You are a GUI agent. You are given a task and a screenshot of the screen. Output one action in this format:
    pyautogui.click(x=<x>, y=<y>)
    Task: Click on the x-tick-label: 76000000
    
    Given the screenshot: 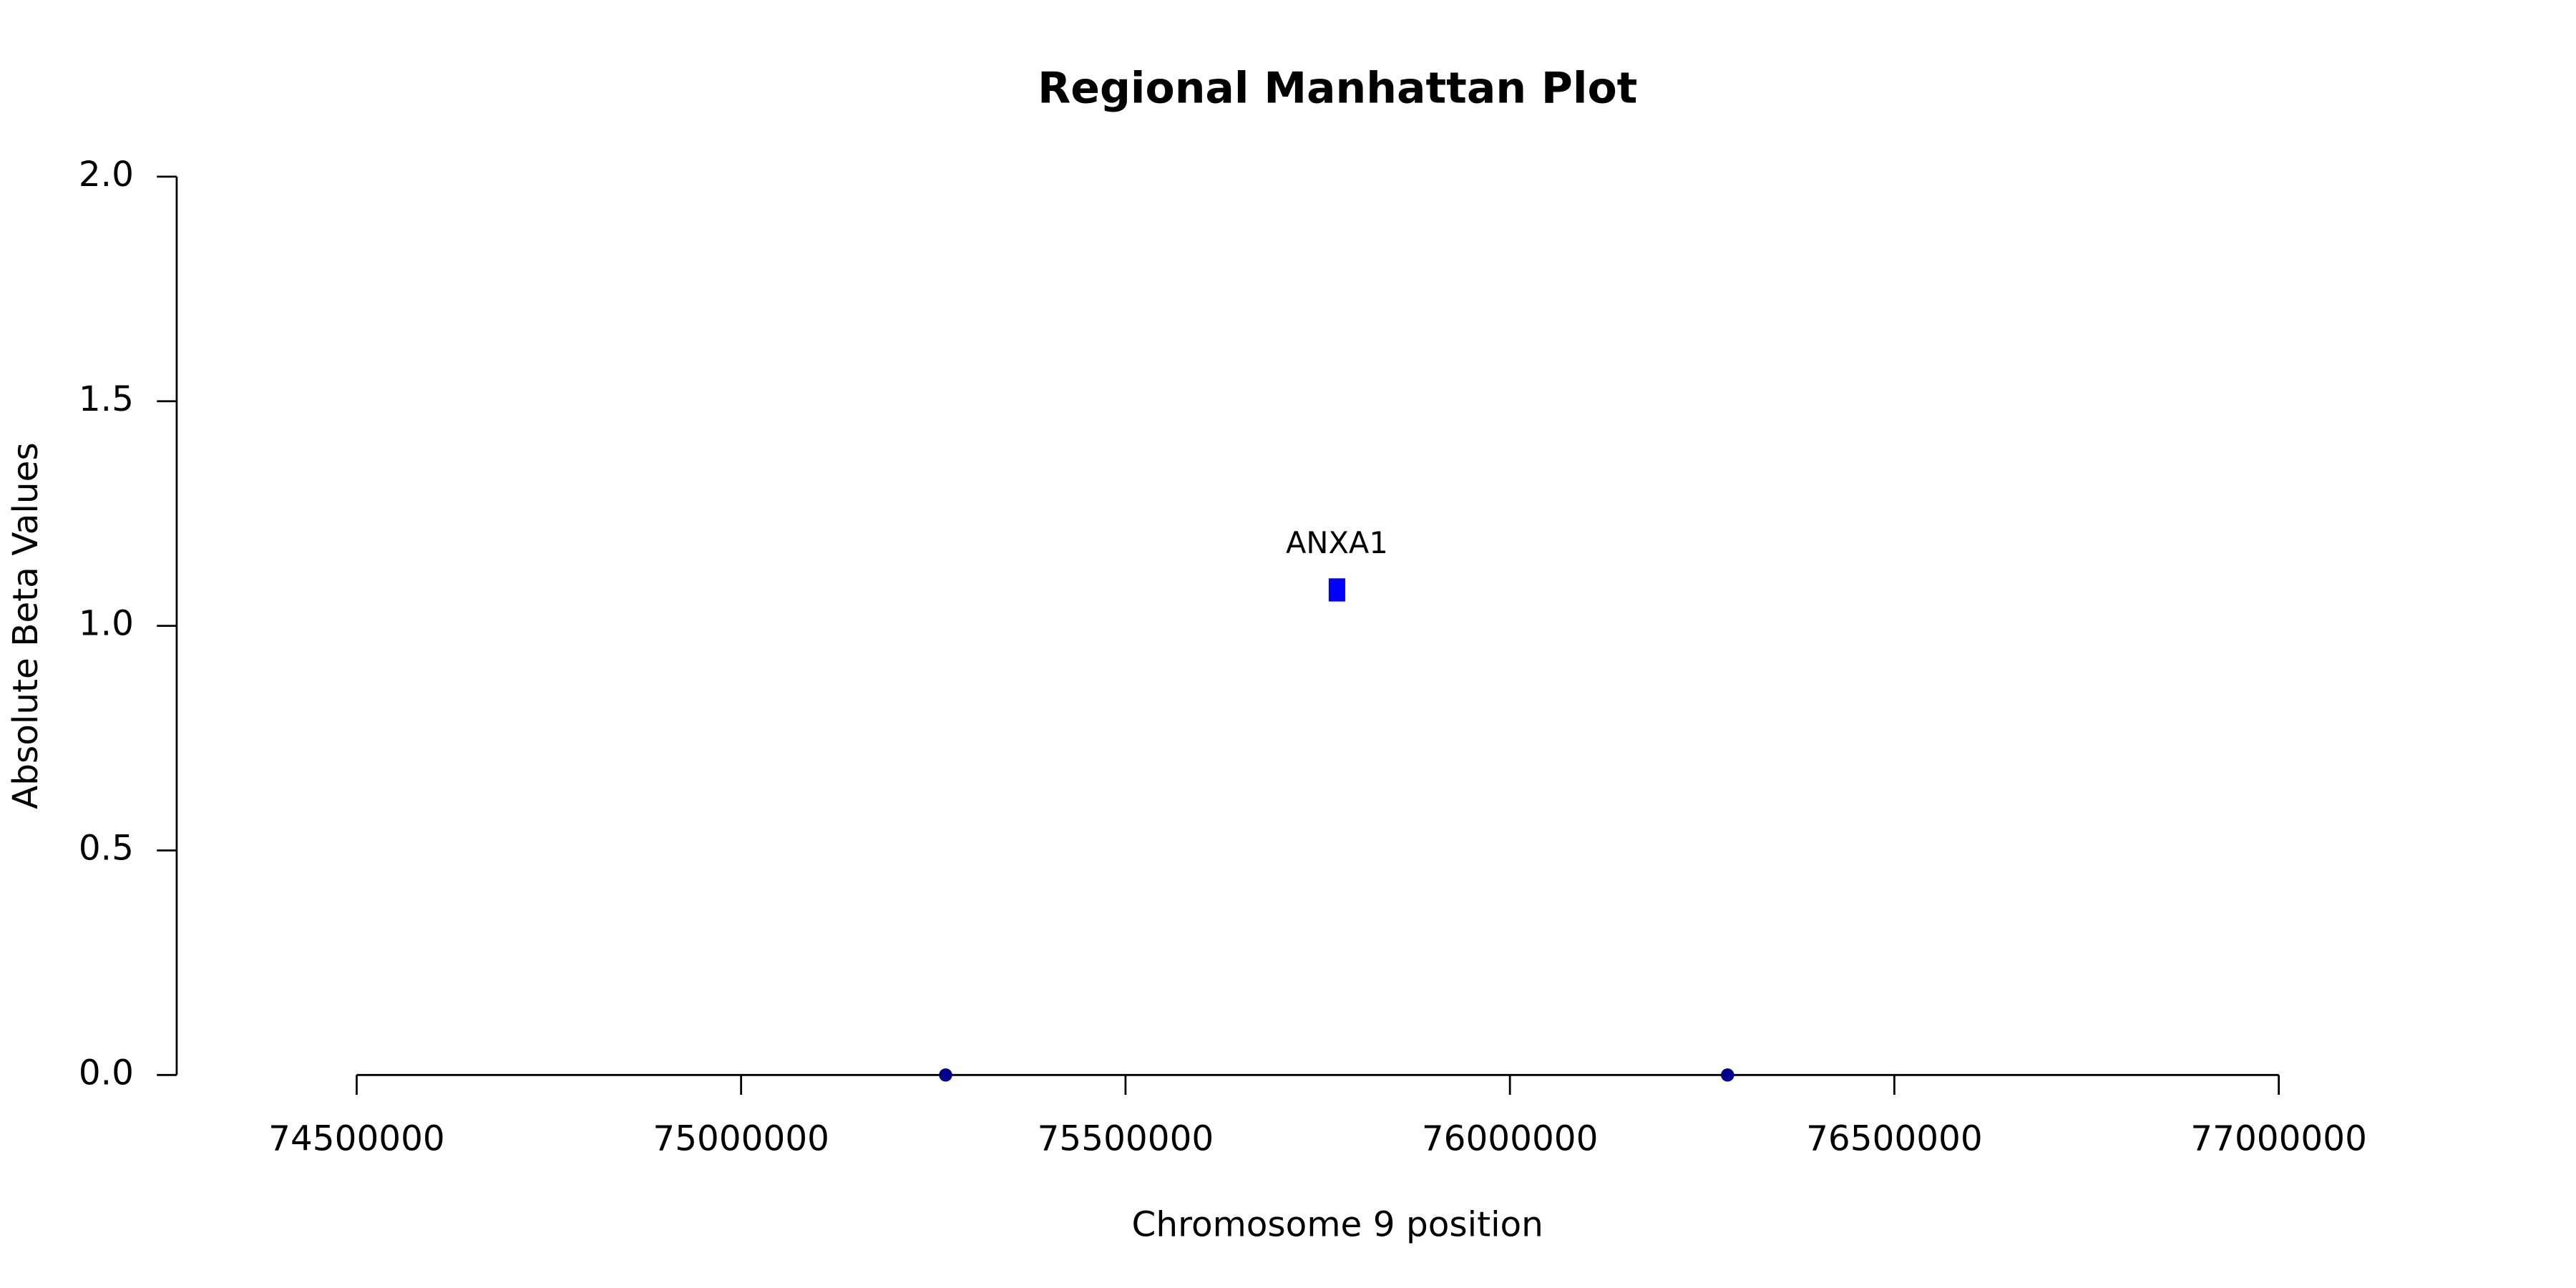 What is the action you would take?
    pyautogui.click(x=1510, y=1139)
    